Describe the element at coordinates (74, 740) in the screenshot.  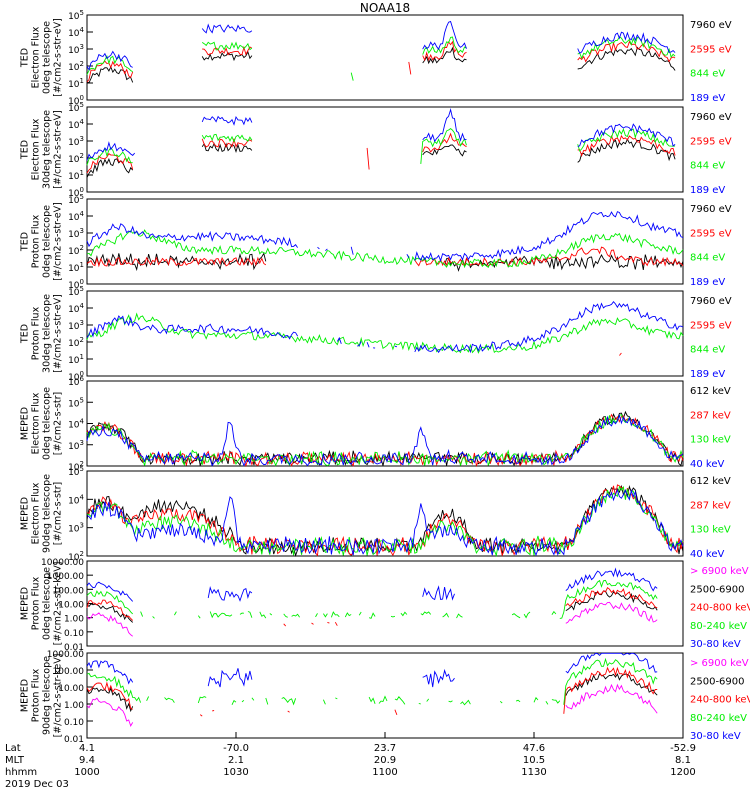
I see `y-tick-label: 0.01` at that location.